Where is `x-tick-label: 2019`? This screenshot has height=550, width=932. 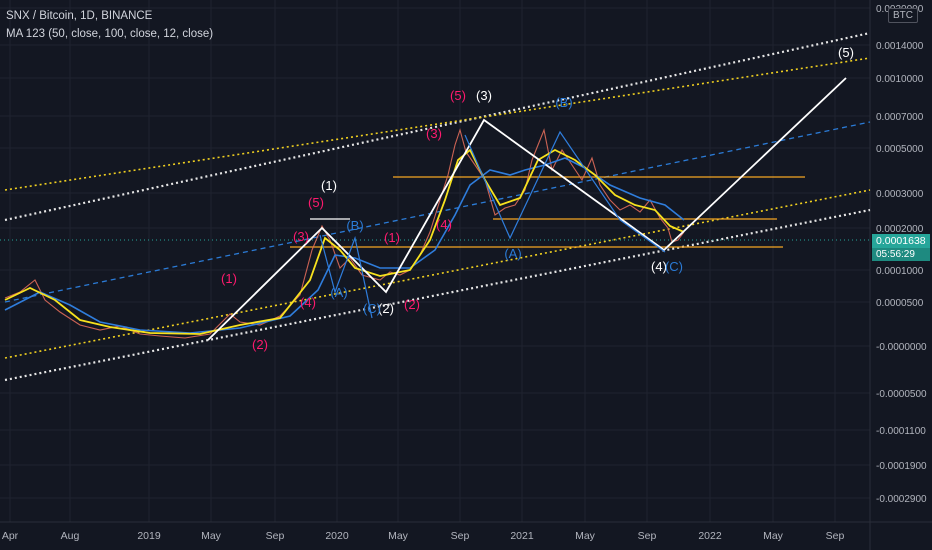
x-tick-label: 2019 is located at coordinates (149, 536).